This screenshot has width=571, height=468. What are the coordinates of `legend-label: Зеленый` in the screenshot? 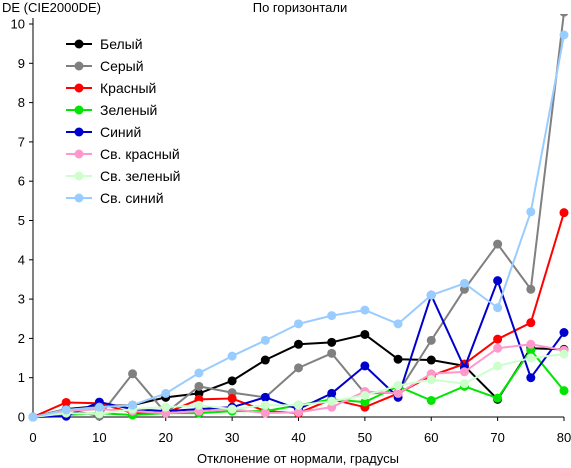 It's located at (128, 110).